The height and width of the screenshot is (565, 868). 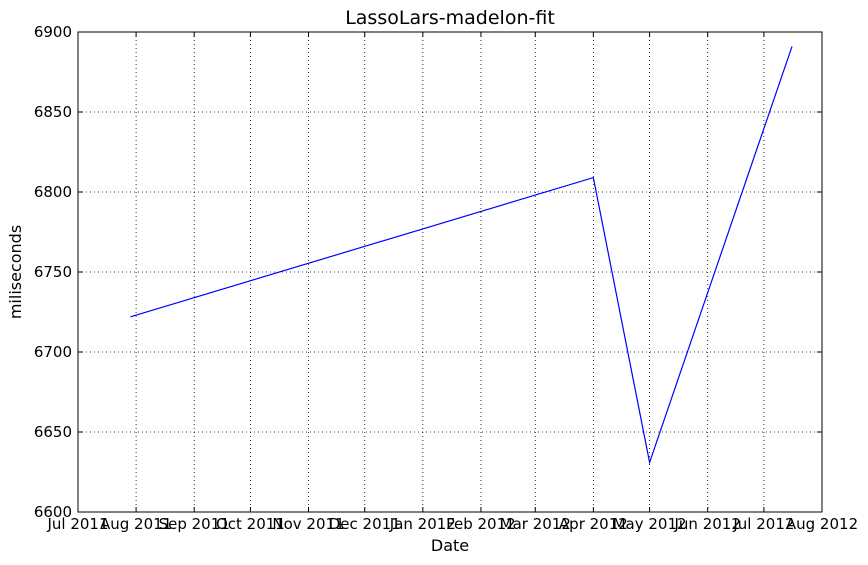 What do you see at coordinates (53, 32) in the screenshot?
I see `y-tick-label: 6900` at bounding box center [53, 32].